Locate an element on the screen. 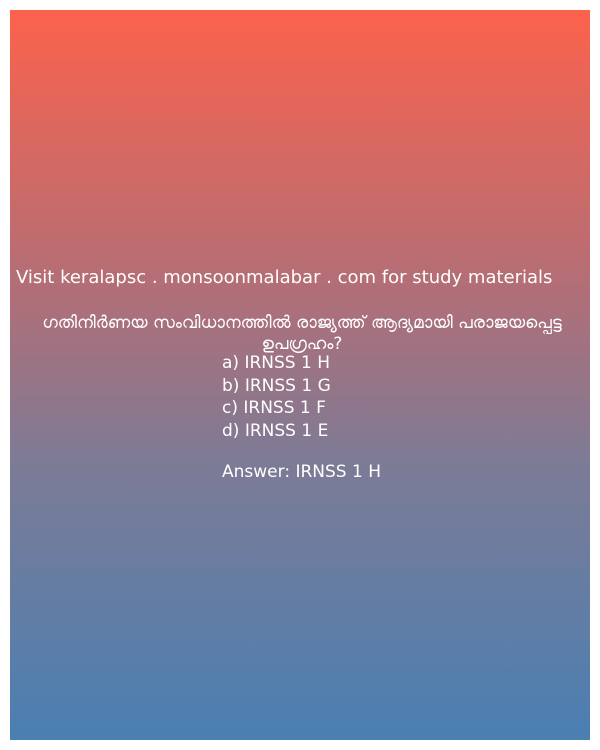  option-c: c) IRNSS 1 F is located at coordinates (274, 408).